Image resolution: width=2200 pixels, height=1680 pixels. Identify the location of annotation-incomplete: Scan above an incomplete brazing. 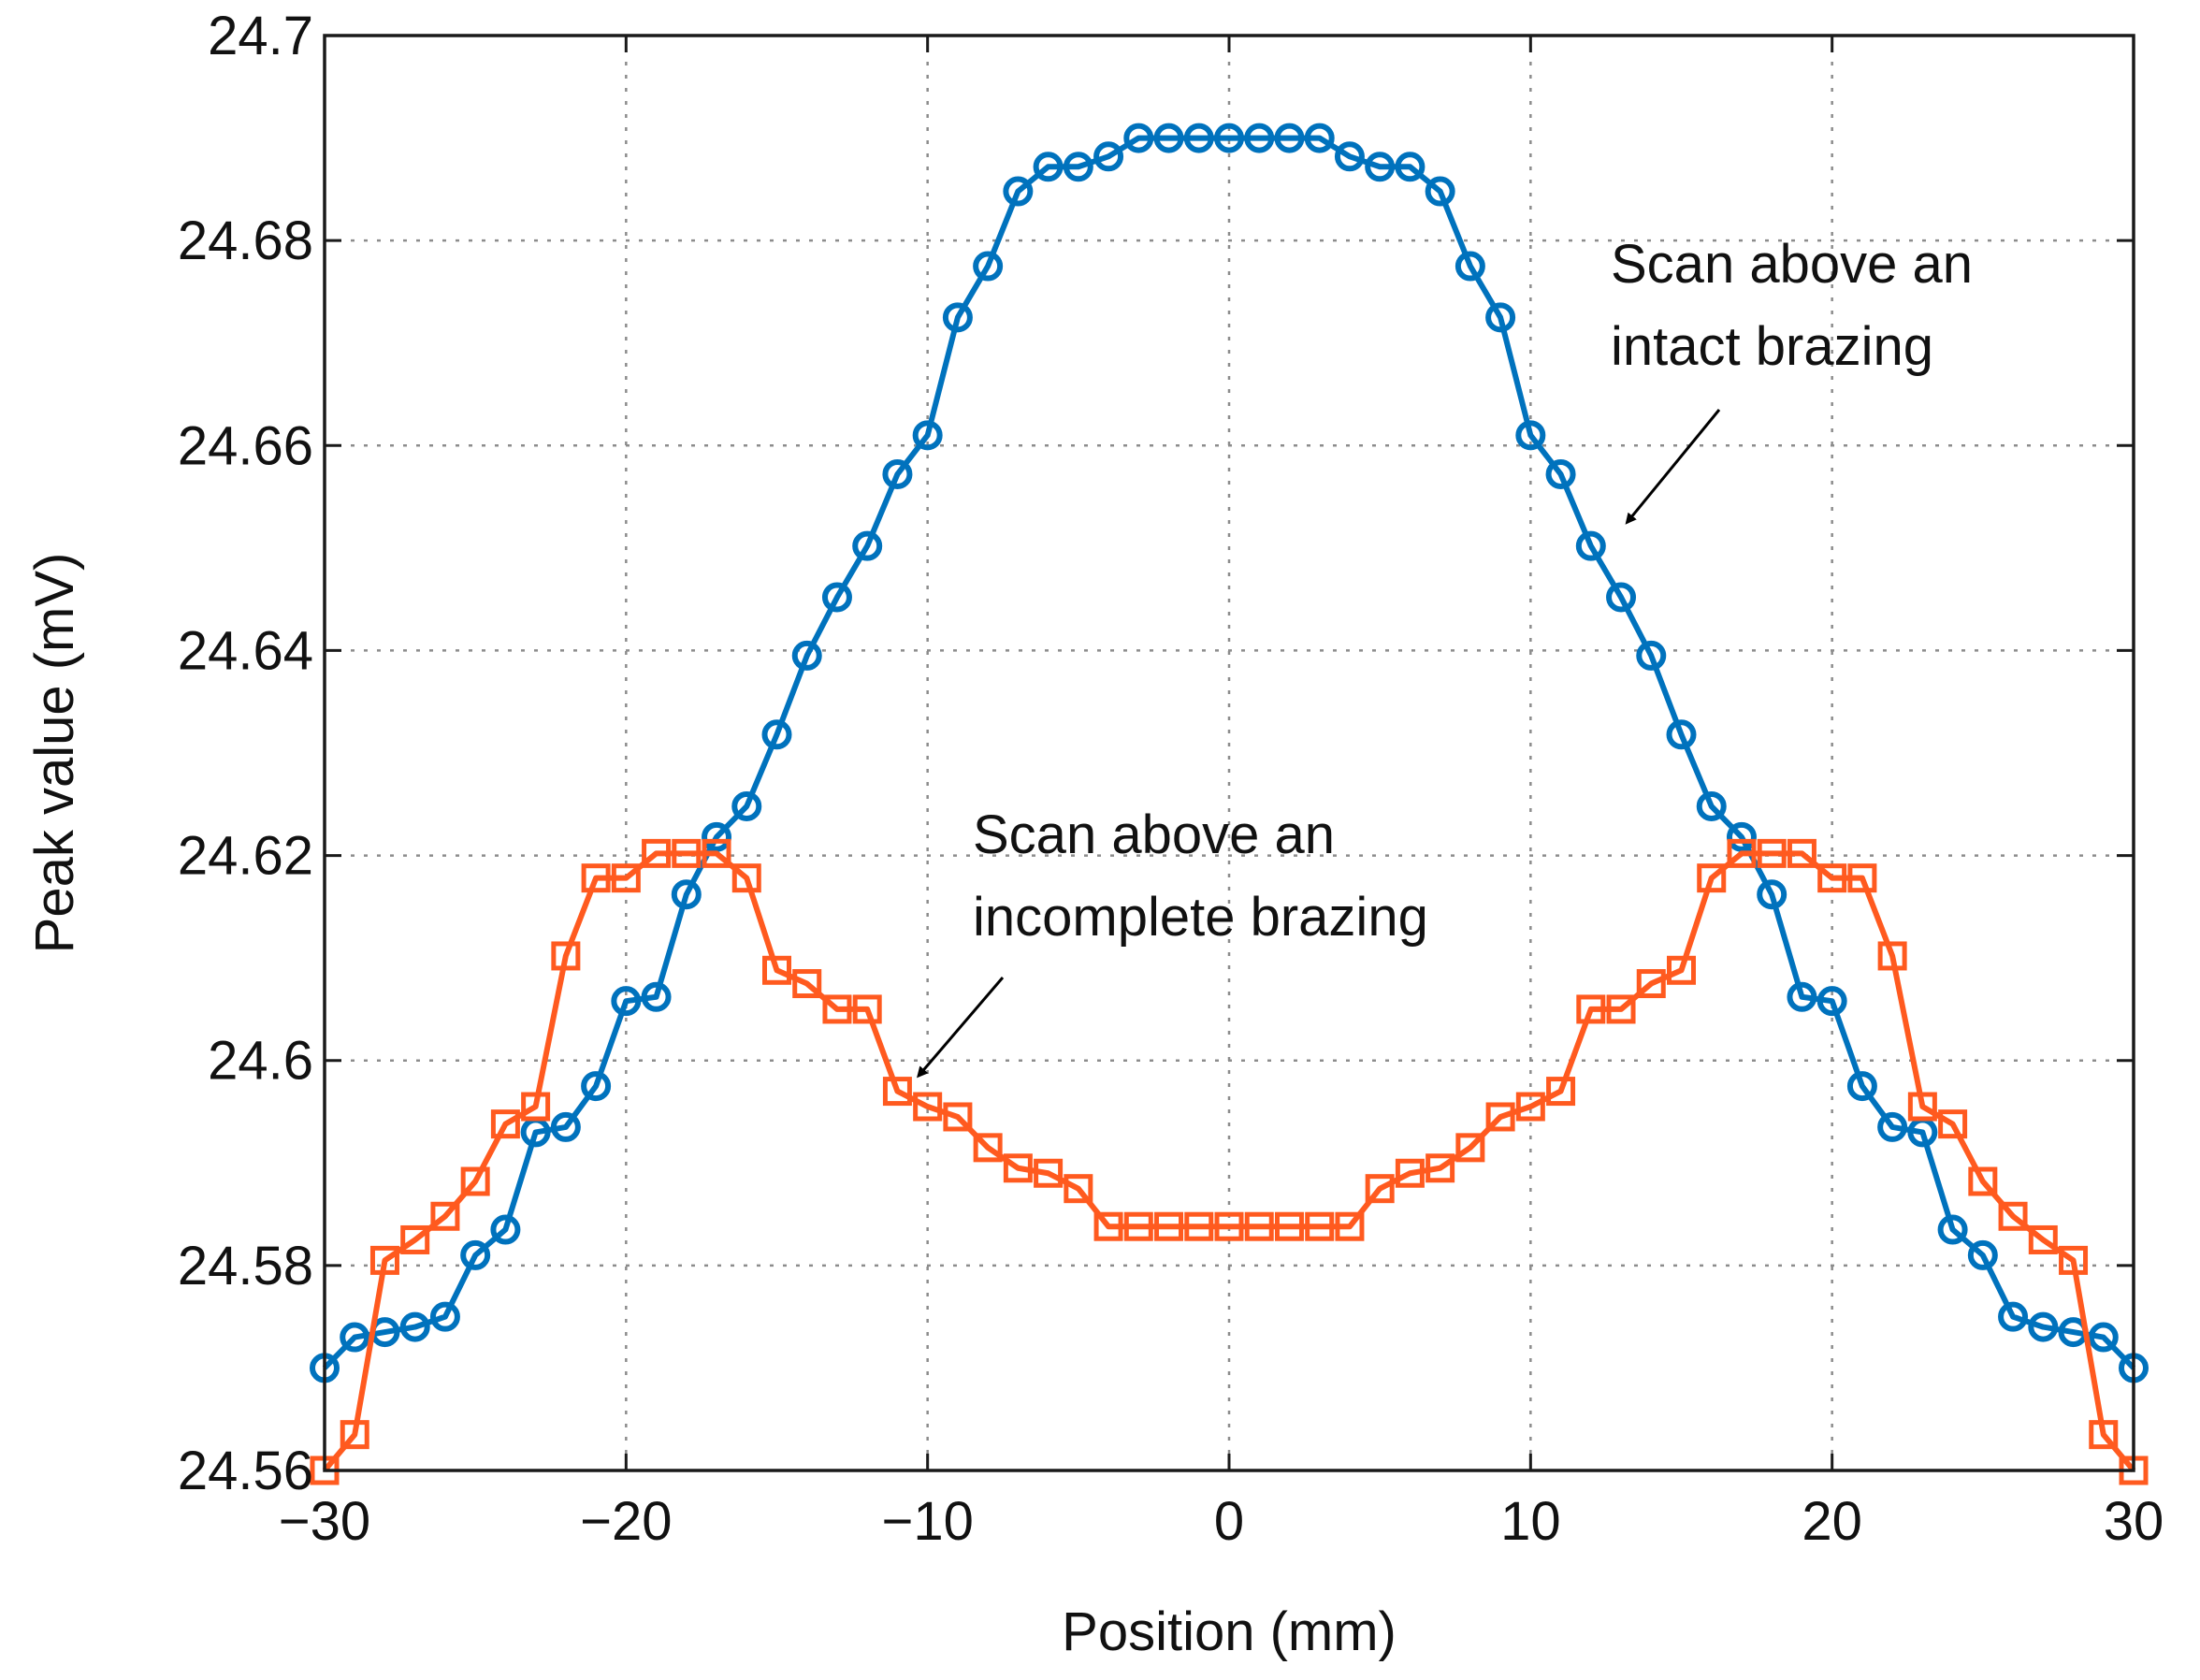
(1172, 941).